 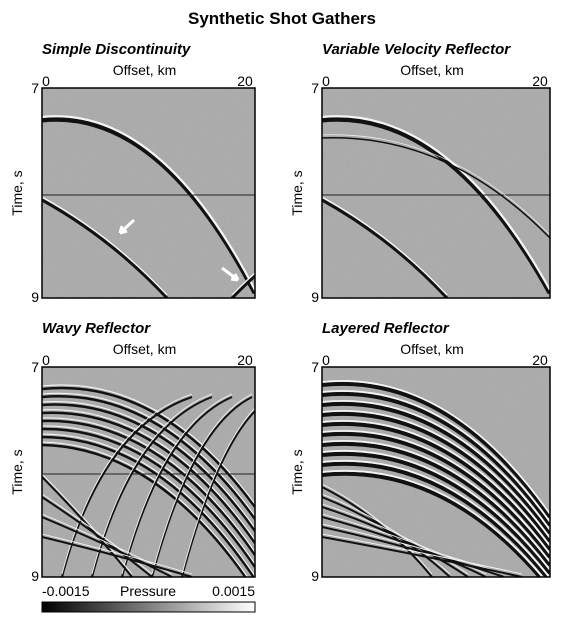 What do you see at coordinates (386, 328) in the screenshot?
I see `panel-title: Layered Reflector` at bounding box center [386, 328].